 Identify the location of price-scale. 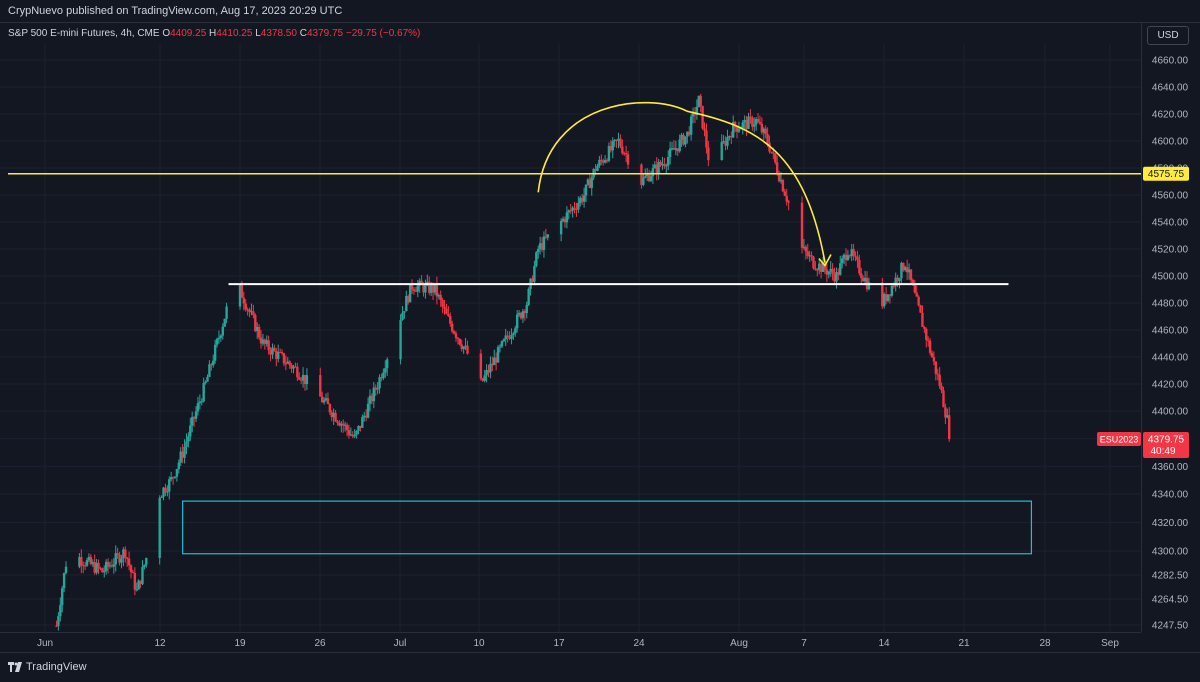
(1170, 327).